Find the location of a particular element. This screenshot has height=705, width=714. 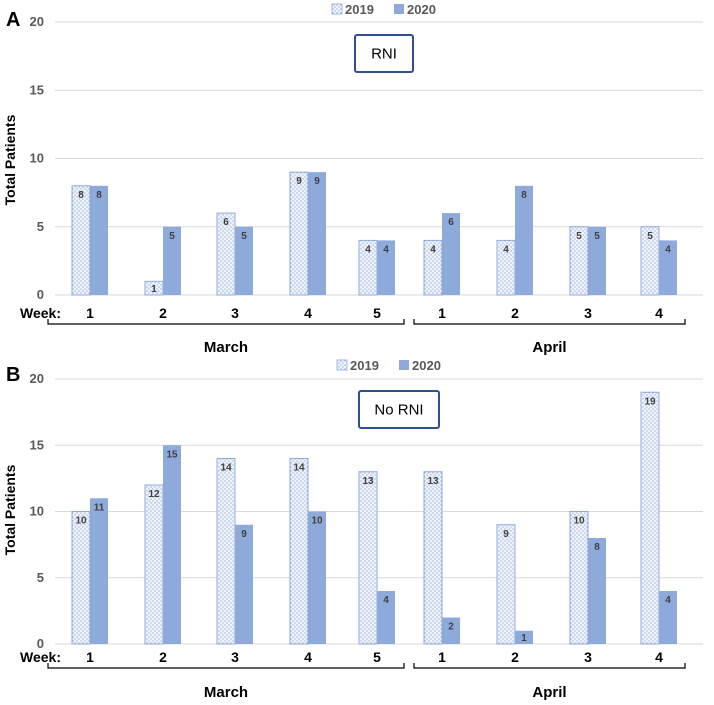

data-label-2020: 11 is located at coordinates (99, 507).